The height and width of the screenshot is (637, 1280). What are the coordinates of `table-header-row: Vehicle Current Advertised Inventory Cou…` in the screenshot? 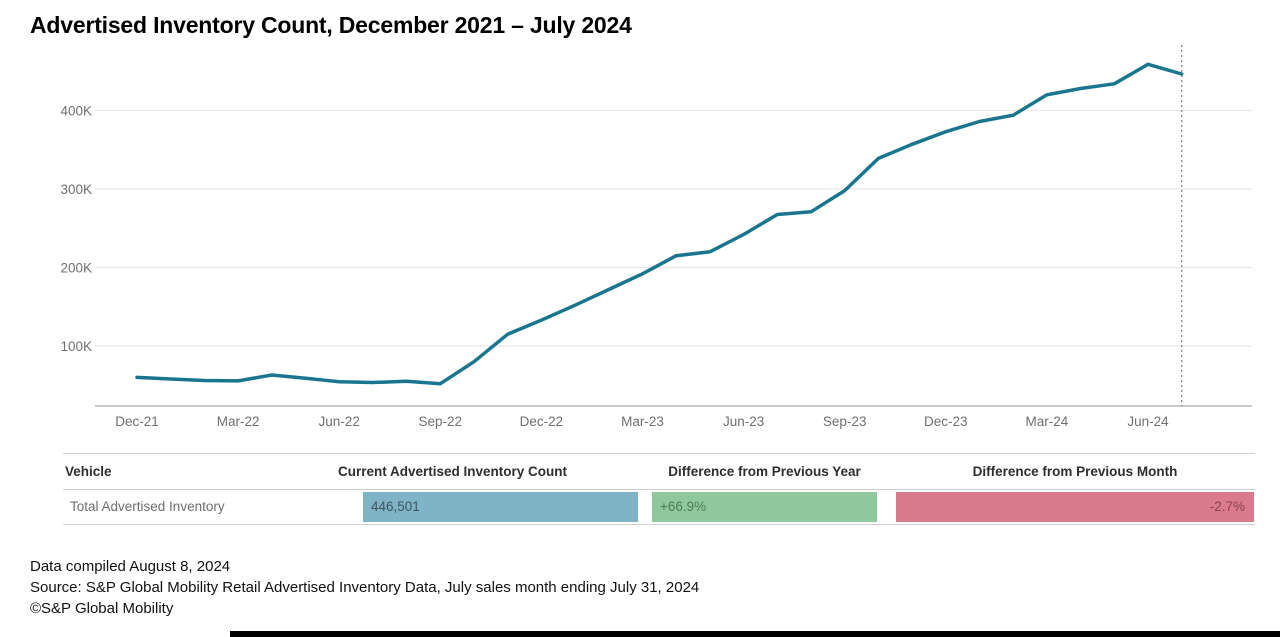 It's located at (659, 471).